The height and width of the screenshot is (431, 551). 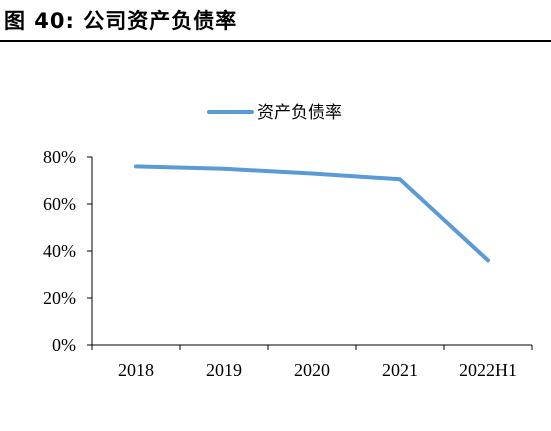 What do you see at coordinates (275, 21) in the screenshot?
I see `figure-header: 图 40: 公司资产负债率` at bounding box center [275, 21].